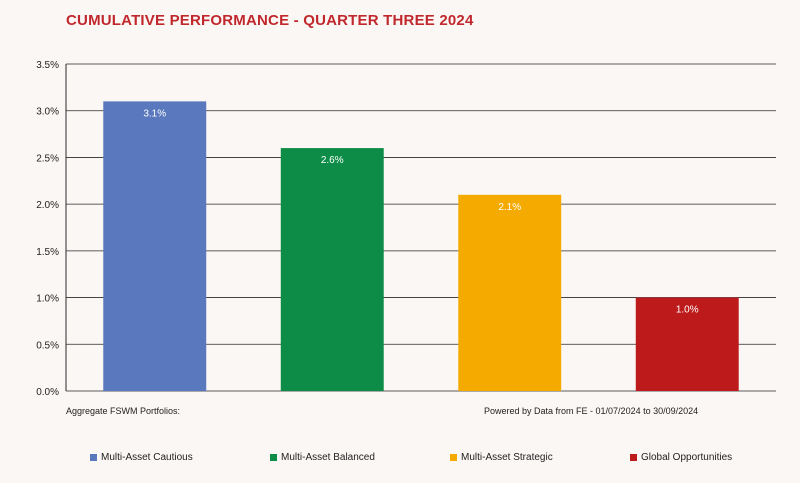  What do you see at coordinates (47, 392) in the screenshot?
I see `y-tick-label: 0.0%` at bounding box center [47, 392].